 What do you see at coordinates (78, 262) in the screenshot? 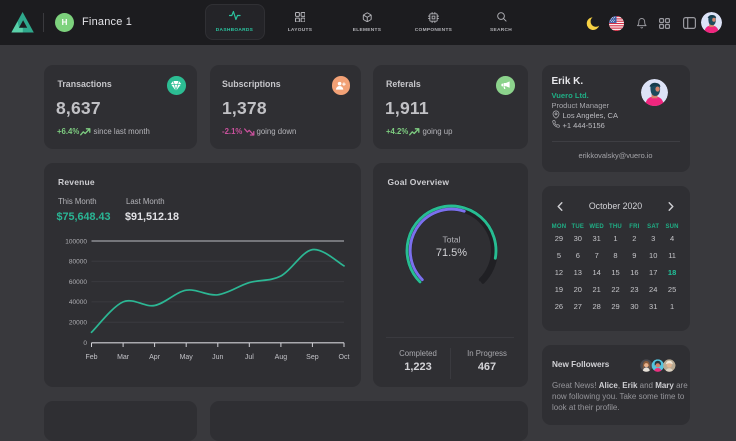
I see `svg-text: 80000` at bounding box center [78, 262].